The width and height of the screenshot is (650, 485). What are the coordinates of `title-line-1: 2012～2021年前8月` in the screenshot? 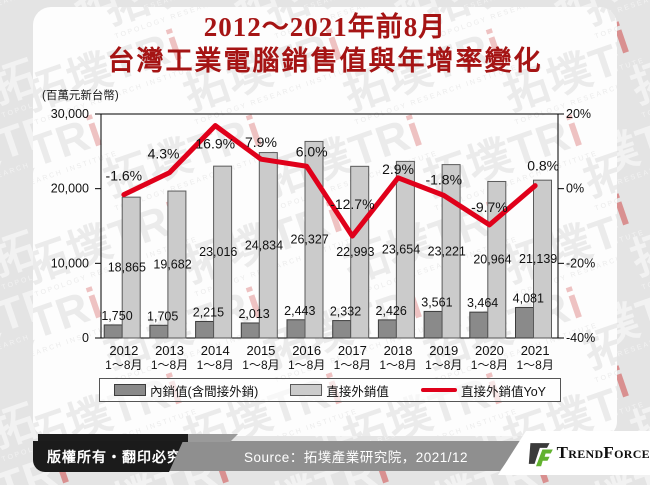 It's located at (325, 27).